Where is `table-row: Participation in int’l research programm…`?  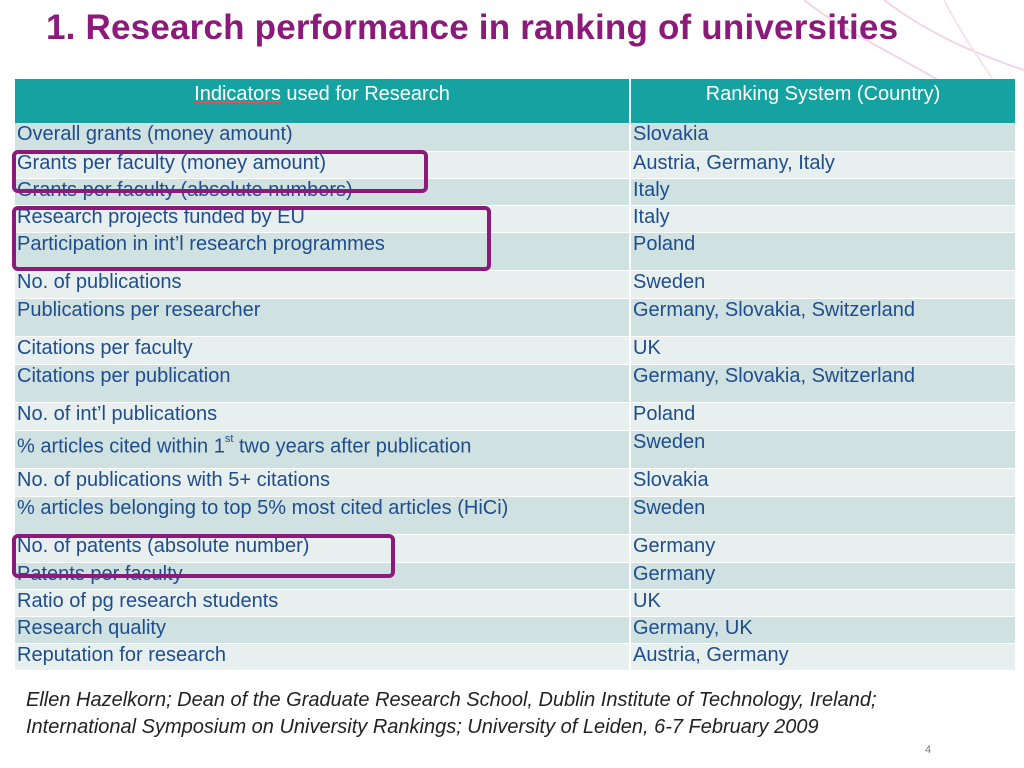 table-row: Participation in int’l research programm… is located at coordinates (516, 251).